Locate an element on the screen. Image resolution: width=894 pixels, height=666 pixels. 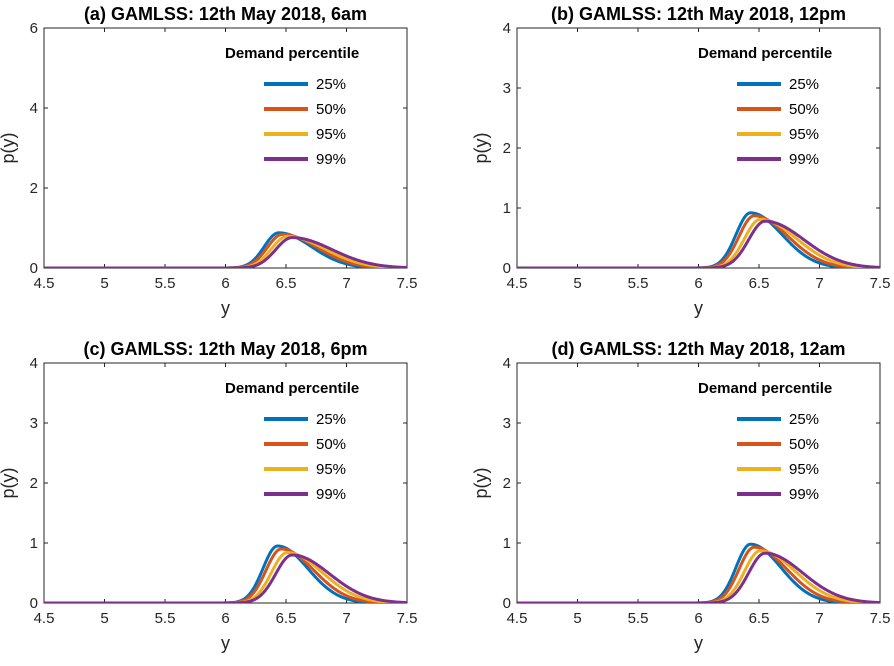
panel-title: (a) GAMLSS: 12th May 2018, 6am is located at coordinates (225, 14).